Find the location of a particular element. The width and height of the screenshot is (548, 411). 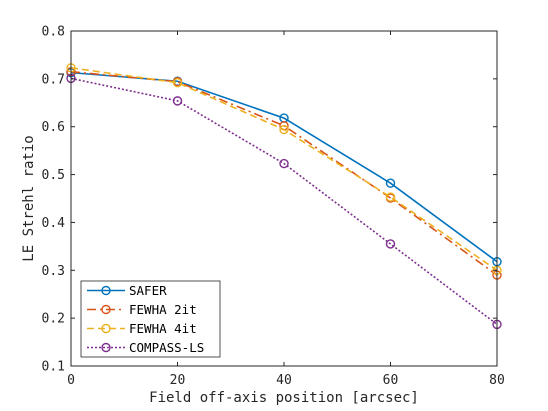

legend-entry: FEWHA 4it is located at coordinates (142, 328).